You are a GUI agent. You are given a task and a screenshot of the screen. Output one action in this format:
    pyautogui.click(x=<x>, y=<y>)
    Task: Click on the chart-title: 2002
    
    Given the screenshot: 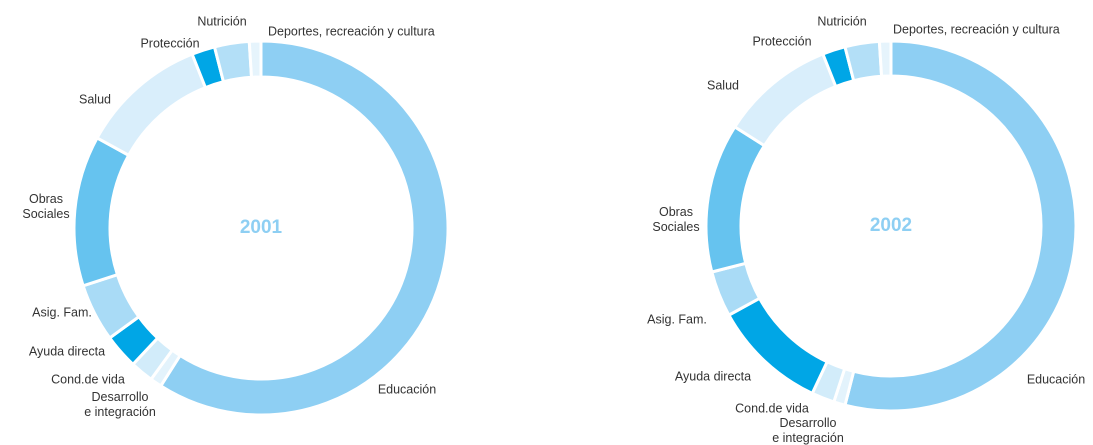 What is the action you would take?
    pyautogui.click(x=891, y=225)
    